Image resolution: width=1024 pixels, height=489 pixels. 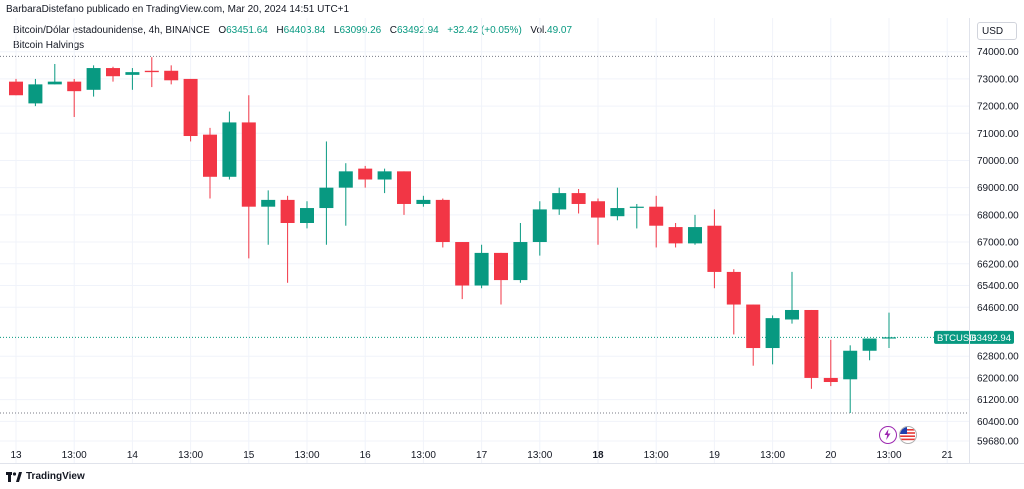 What do you see at coordinates (393, 30) in the screenshot?
I see `close-label: C` at bounding box center [393, 30].